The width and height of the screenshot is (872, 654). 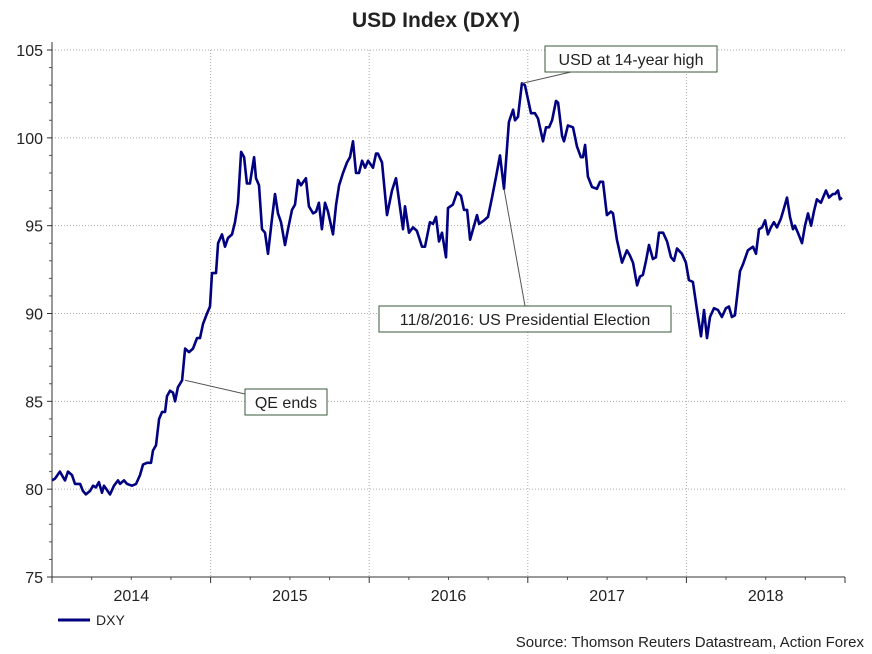 What do you see at coordinates (91, 620) in the screenshot?
I see `legend: DXY` at bounding box center [91, 620].